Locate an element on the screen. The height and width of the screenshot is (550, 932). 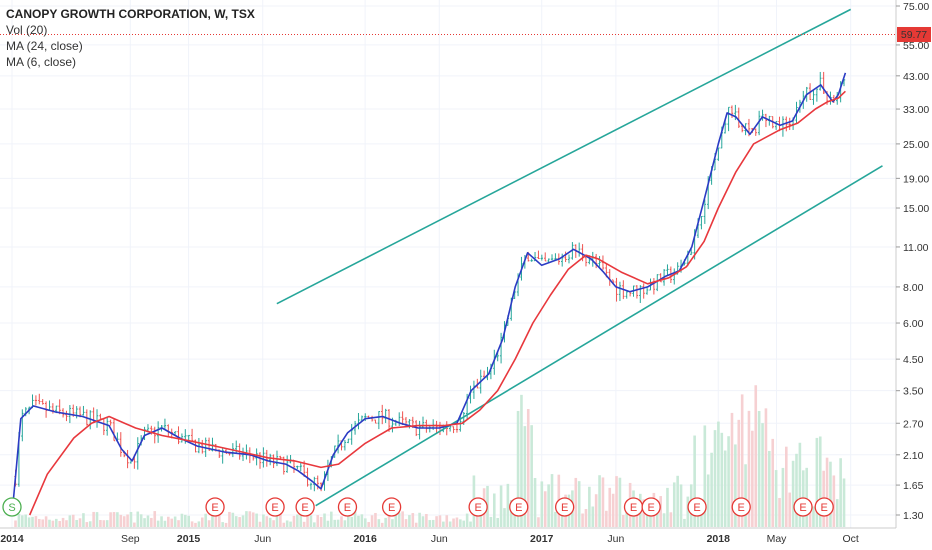
x-tick-label: Sep is located at coordinates (130, 539).